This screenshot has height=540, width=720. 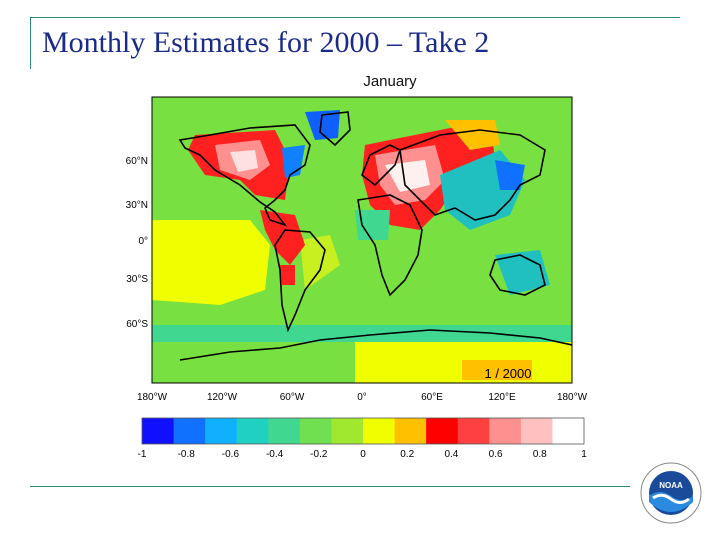 I want to click on lat-label-60n: 60°N, so click(x=137, y=161).